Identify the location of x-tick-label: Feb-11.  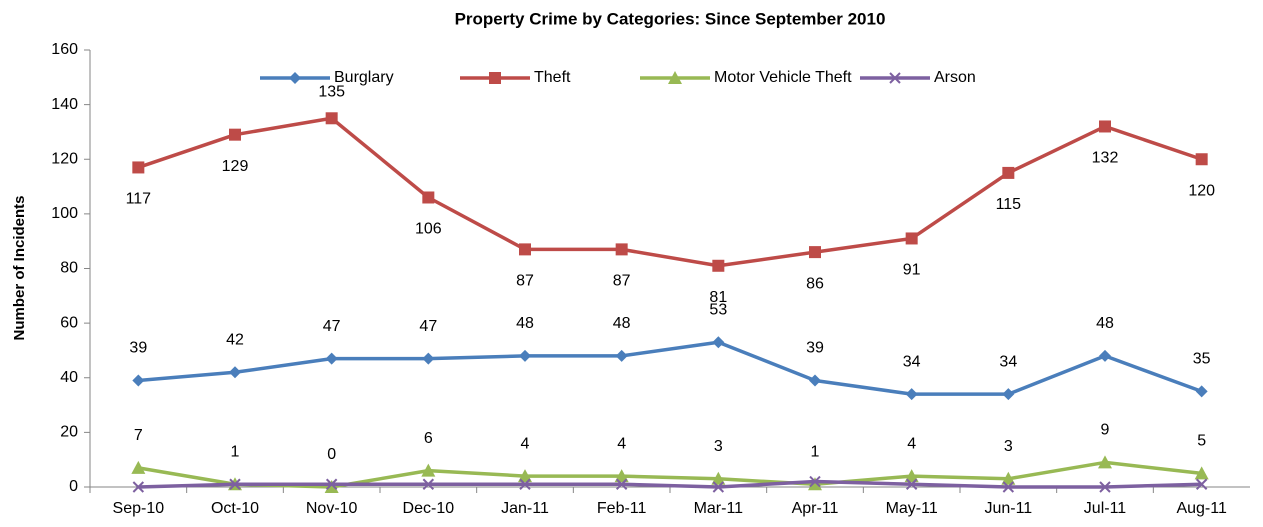
(622, 508).